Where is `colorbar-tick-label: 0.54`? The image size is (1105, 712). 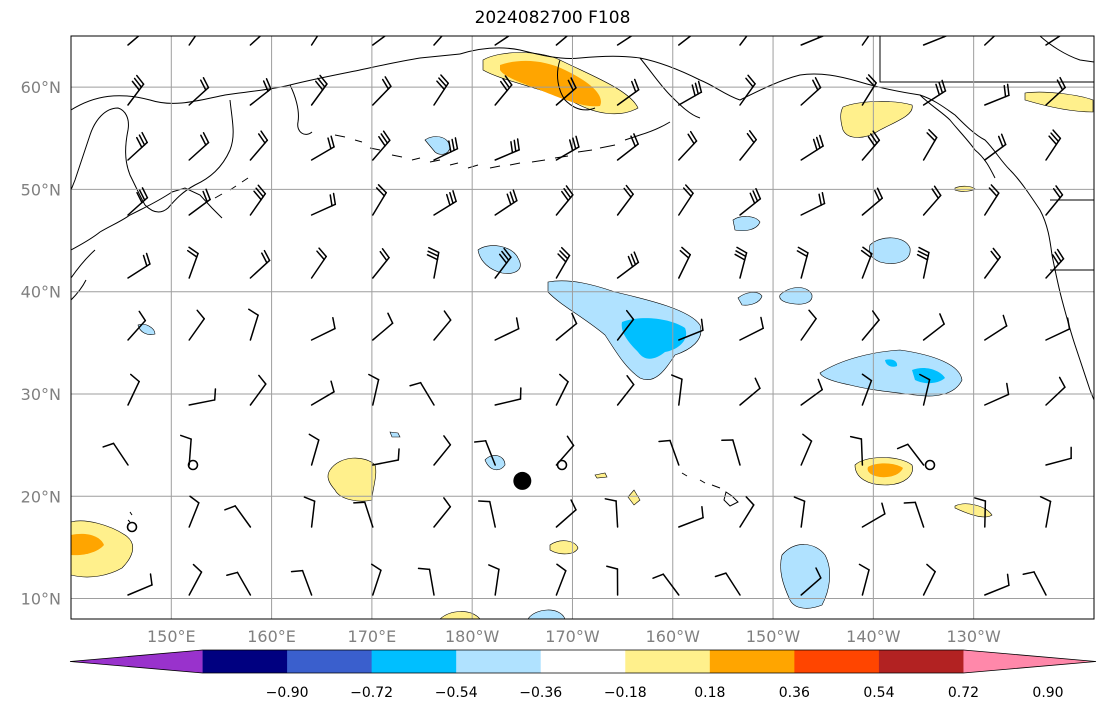
colorbar-tick-label: 0.54 is located at coordinates (878, 693).